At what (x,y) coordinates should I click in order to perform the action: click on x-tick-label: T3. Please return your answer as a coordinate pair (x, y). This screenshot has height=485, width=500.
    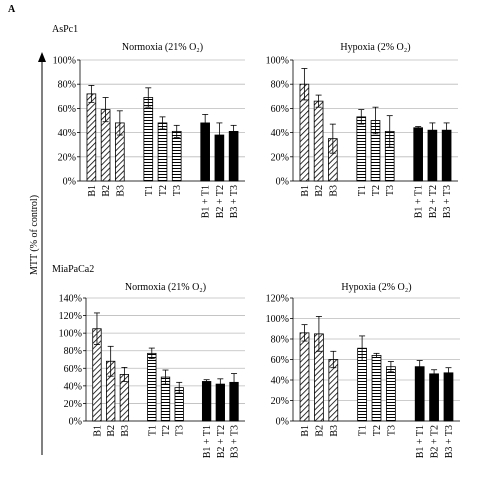
    Looking at the image, I should click on (391, 430).